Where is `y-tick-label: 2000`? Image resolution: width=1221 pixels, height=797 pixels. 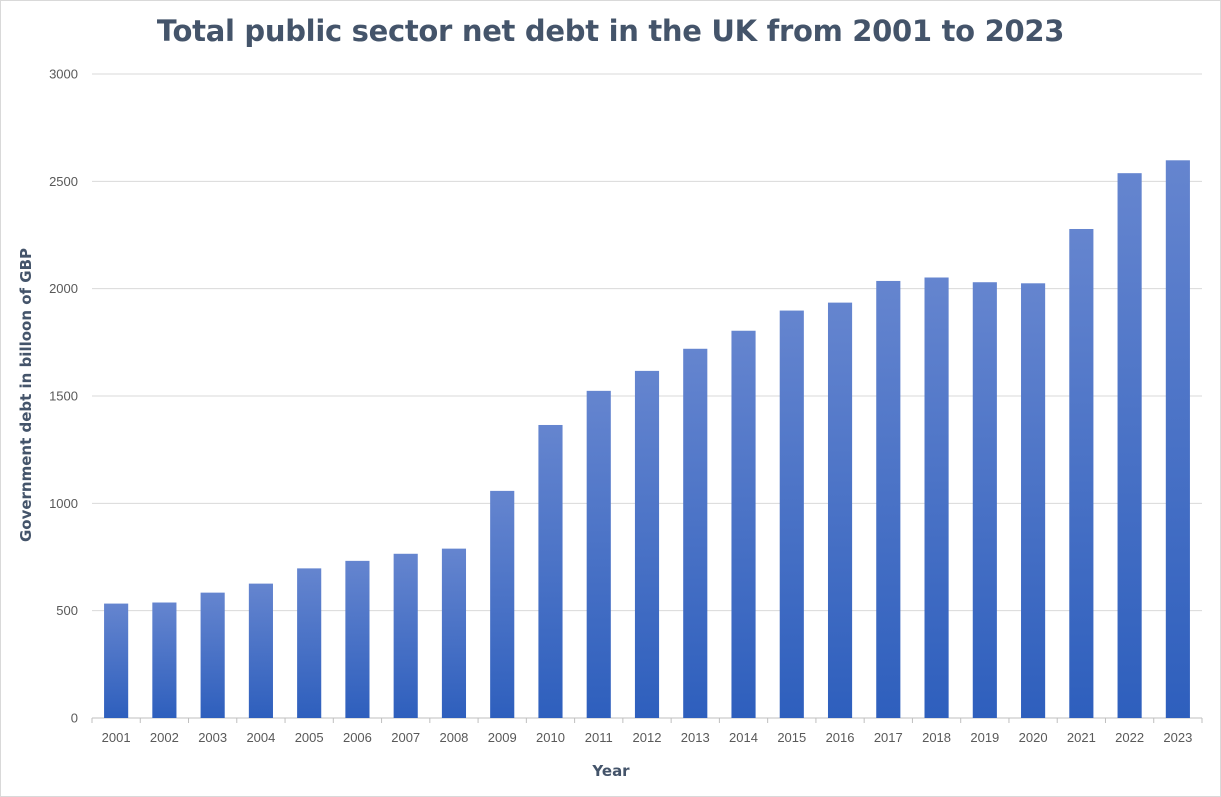
y-tick-label: 2000 is located at coordinates (63, 288).